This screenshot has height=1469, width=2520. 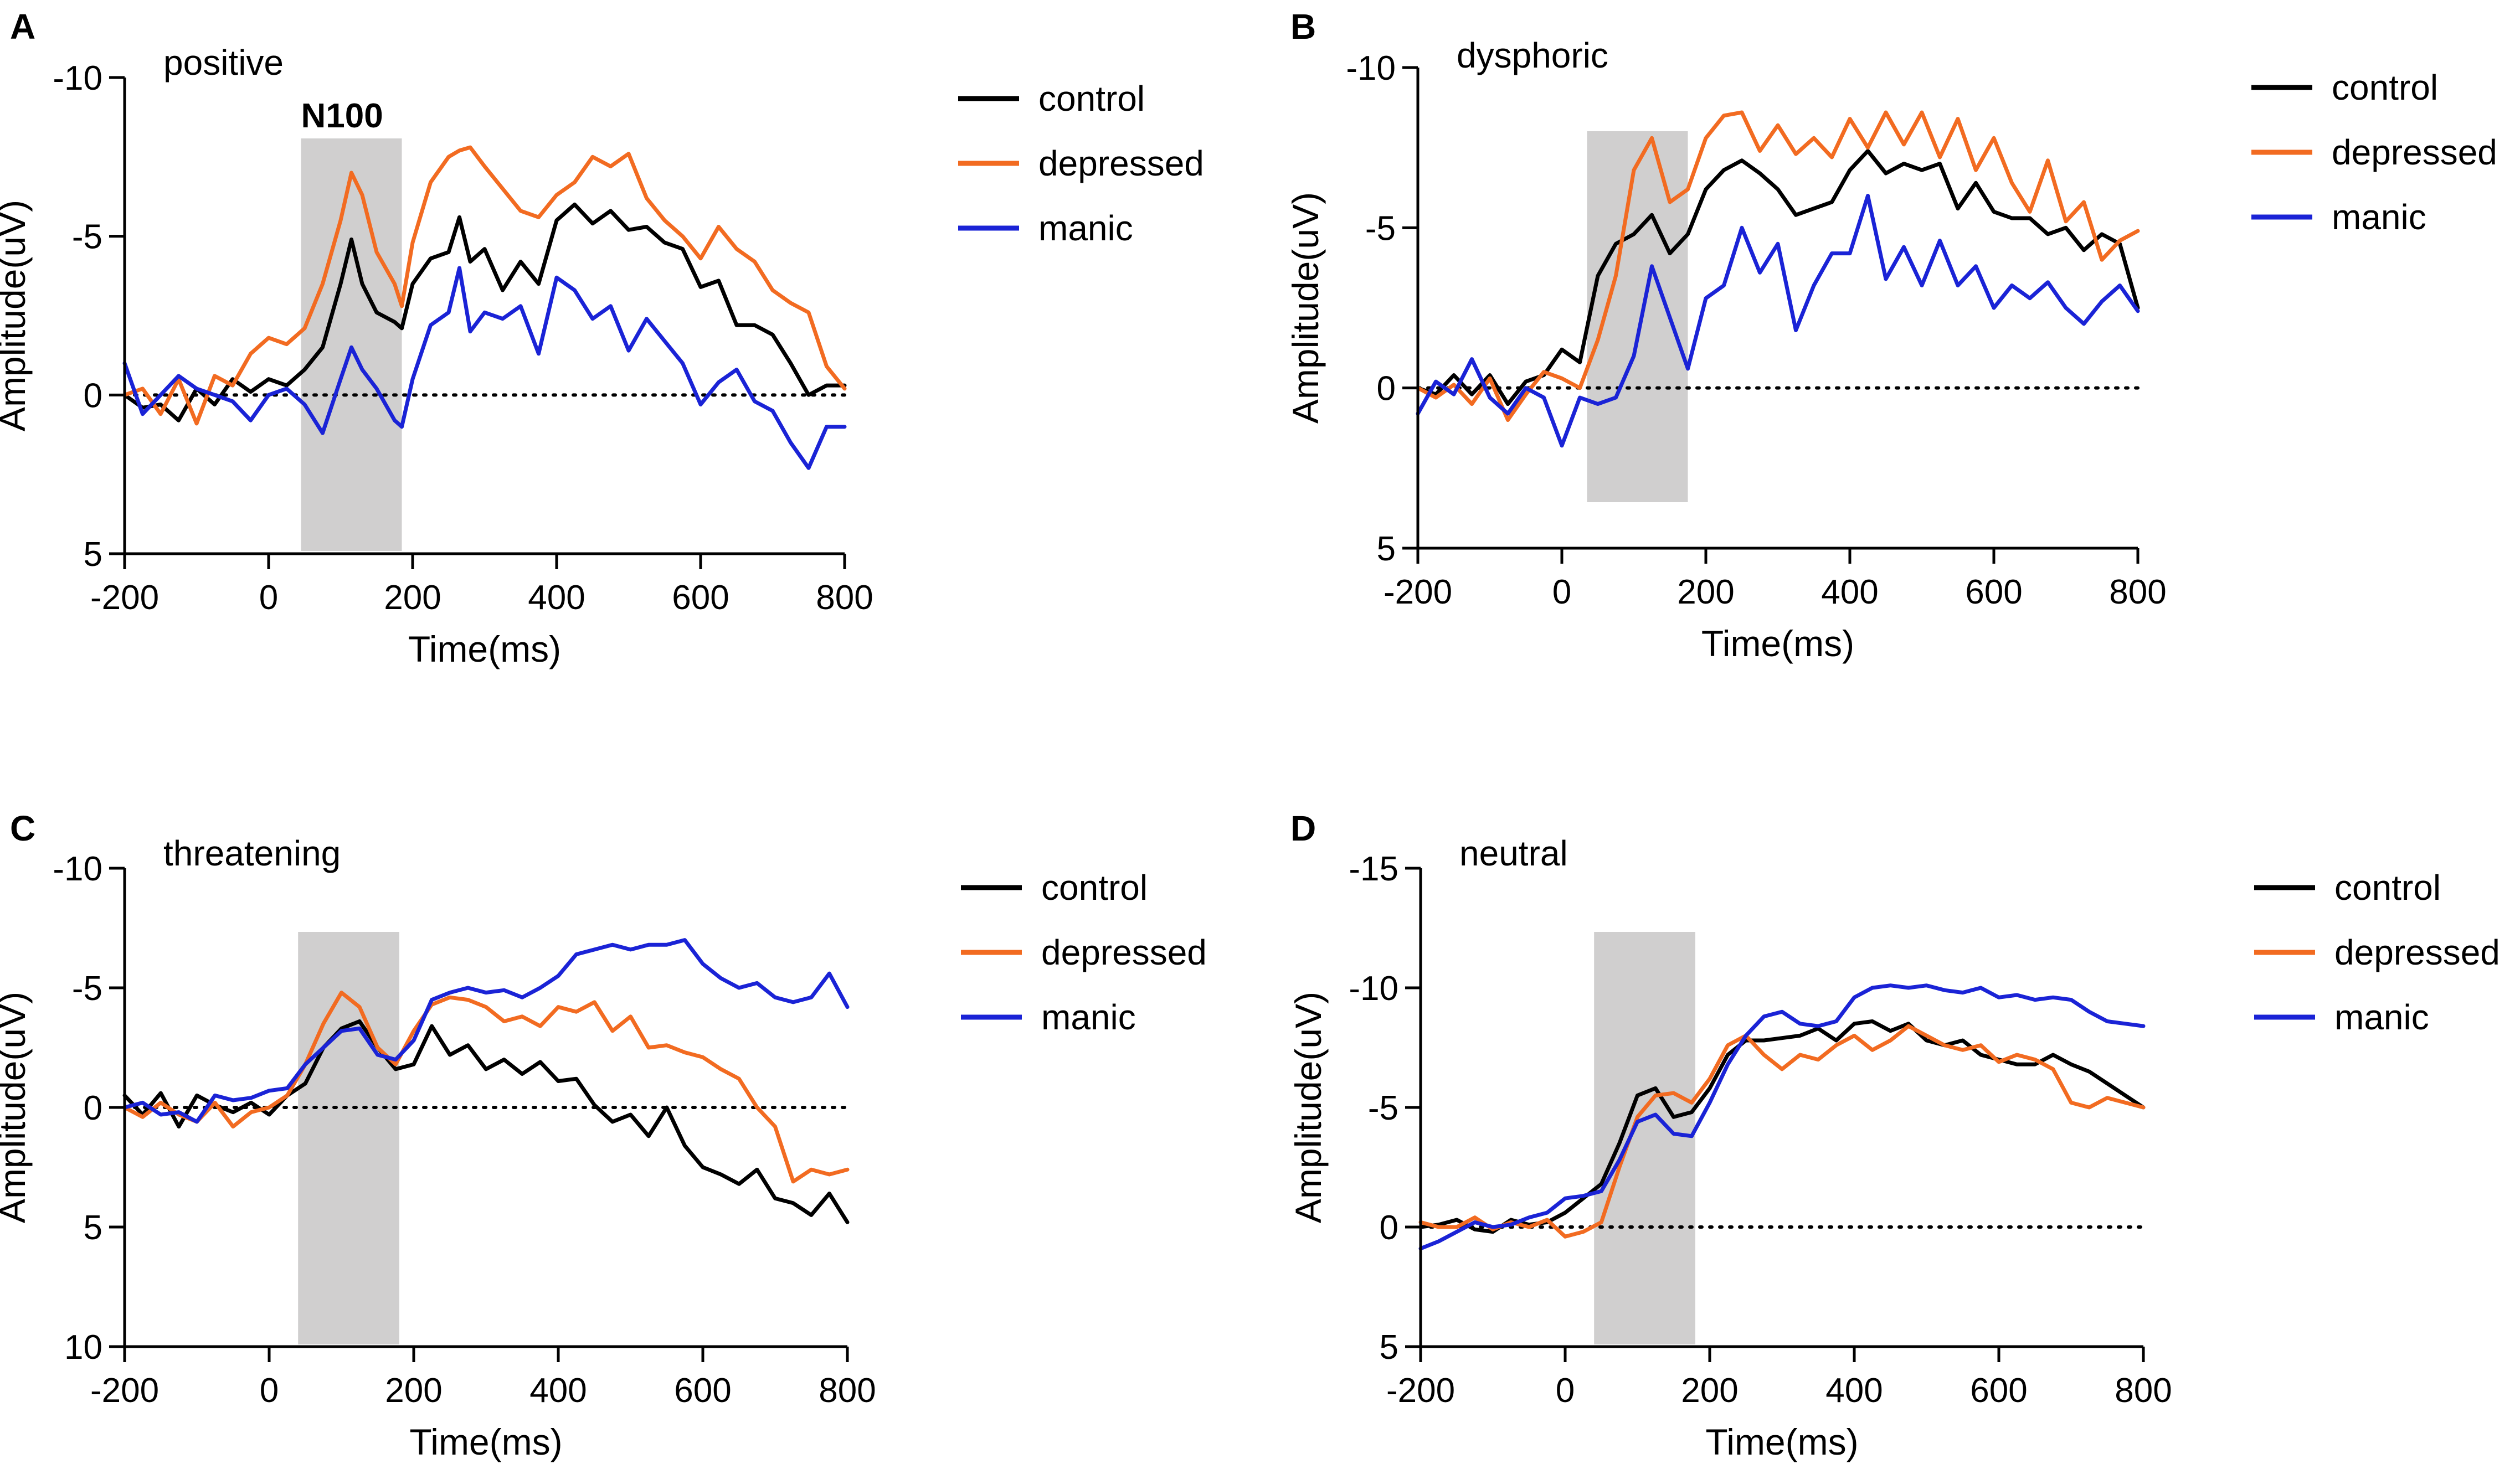 I want to click on panel-letter: D, so click(x=1303, y=828).